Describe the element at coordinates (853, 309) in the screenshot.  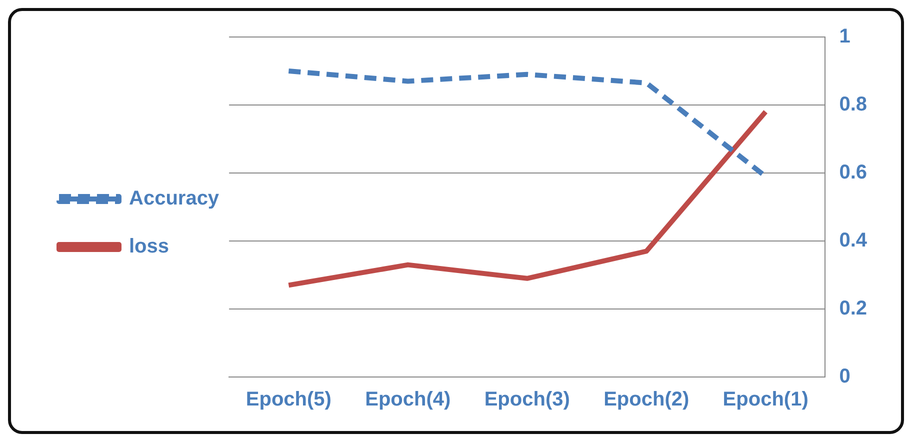
I see `y-tick-label: 0.2` at that location.